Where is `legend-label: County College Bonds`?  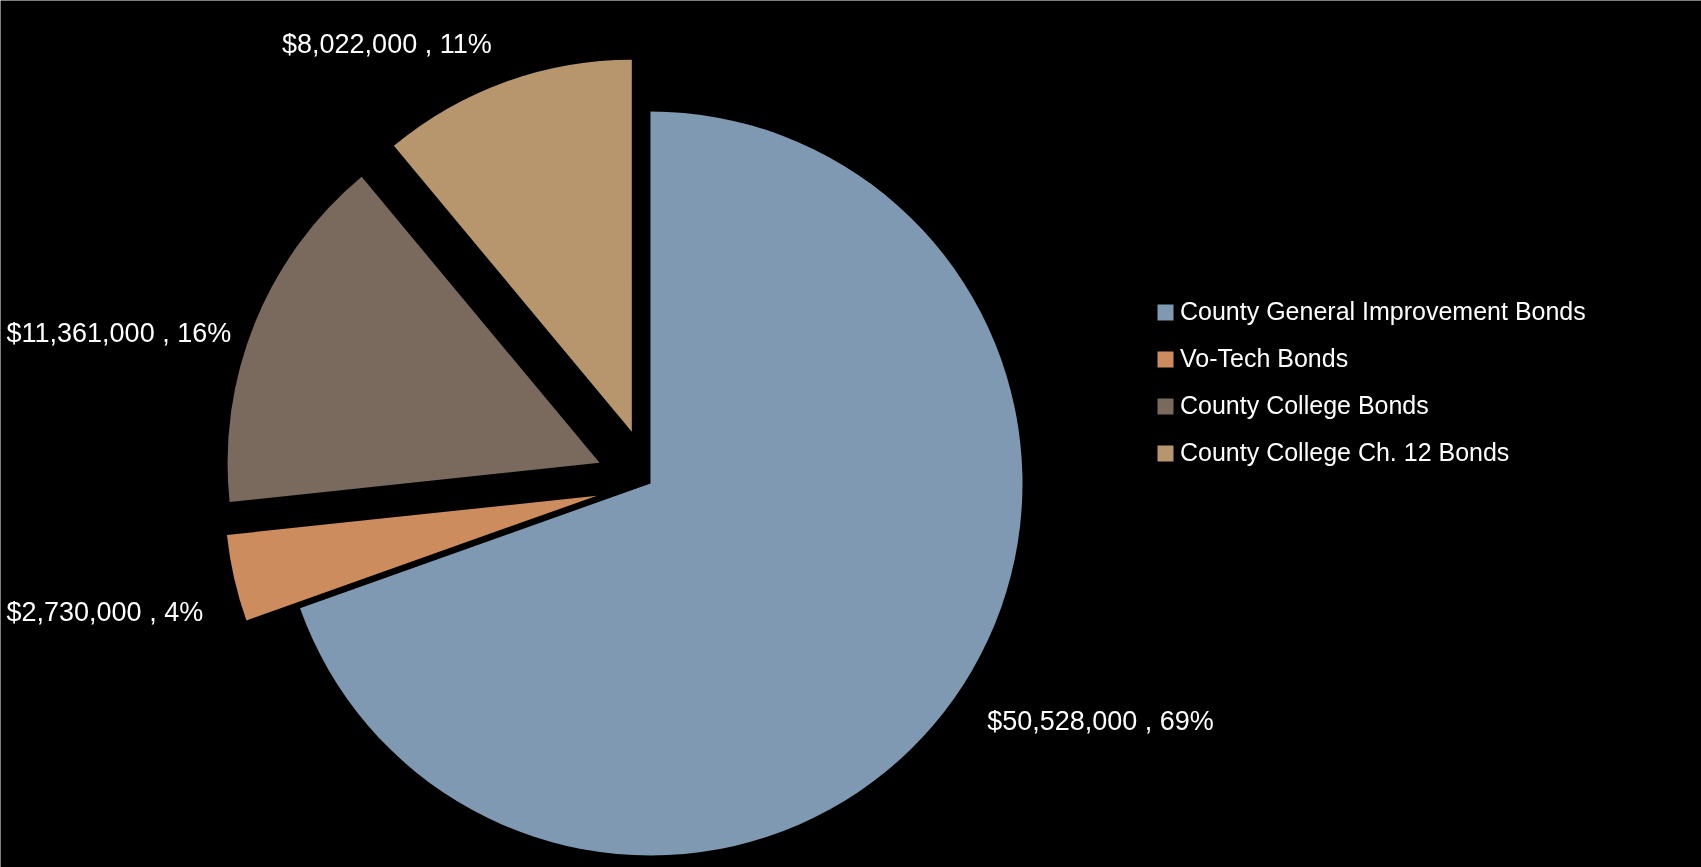
legend-label: County College Bonds is located at coordinates (1304, 405).